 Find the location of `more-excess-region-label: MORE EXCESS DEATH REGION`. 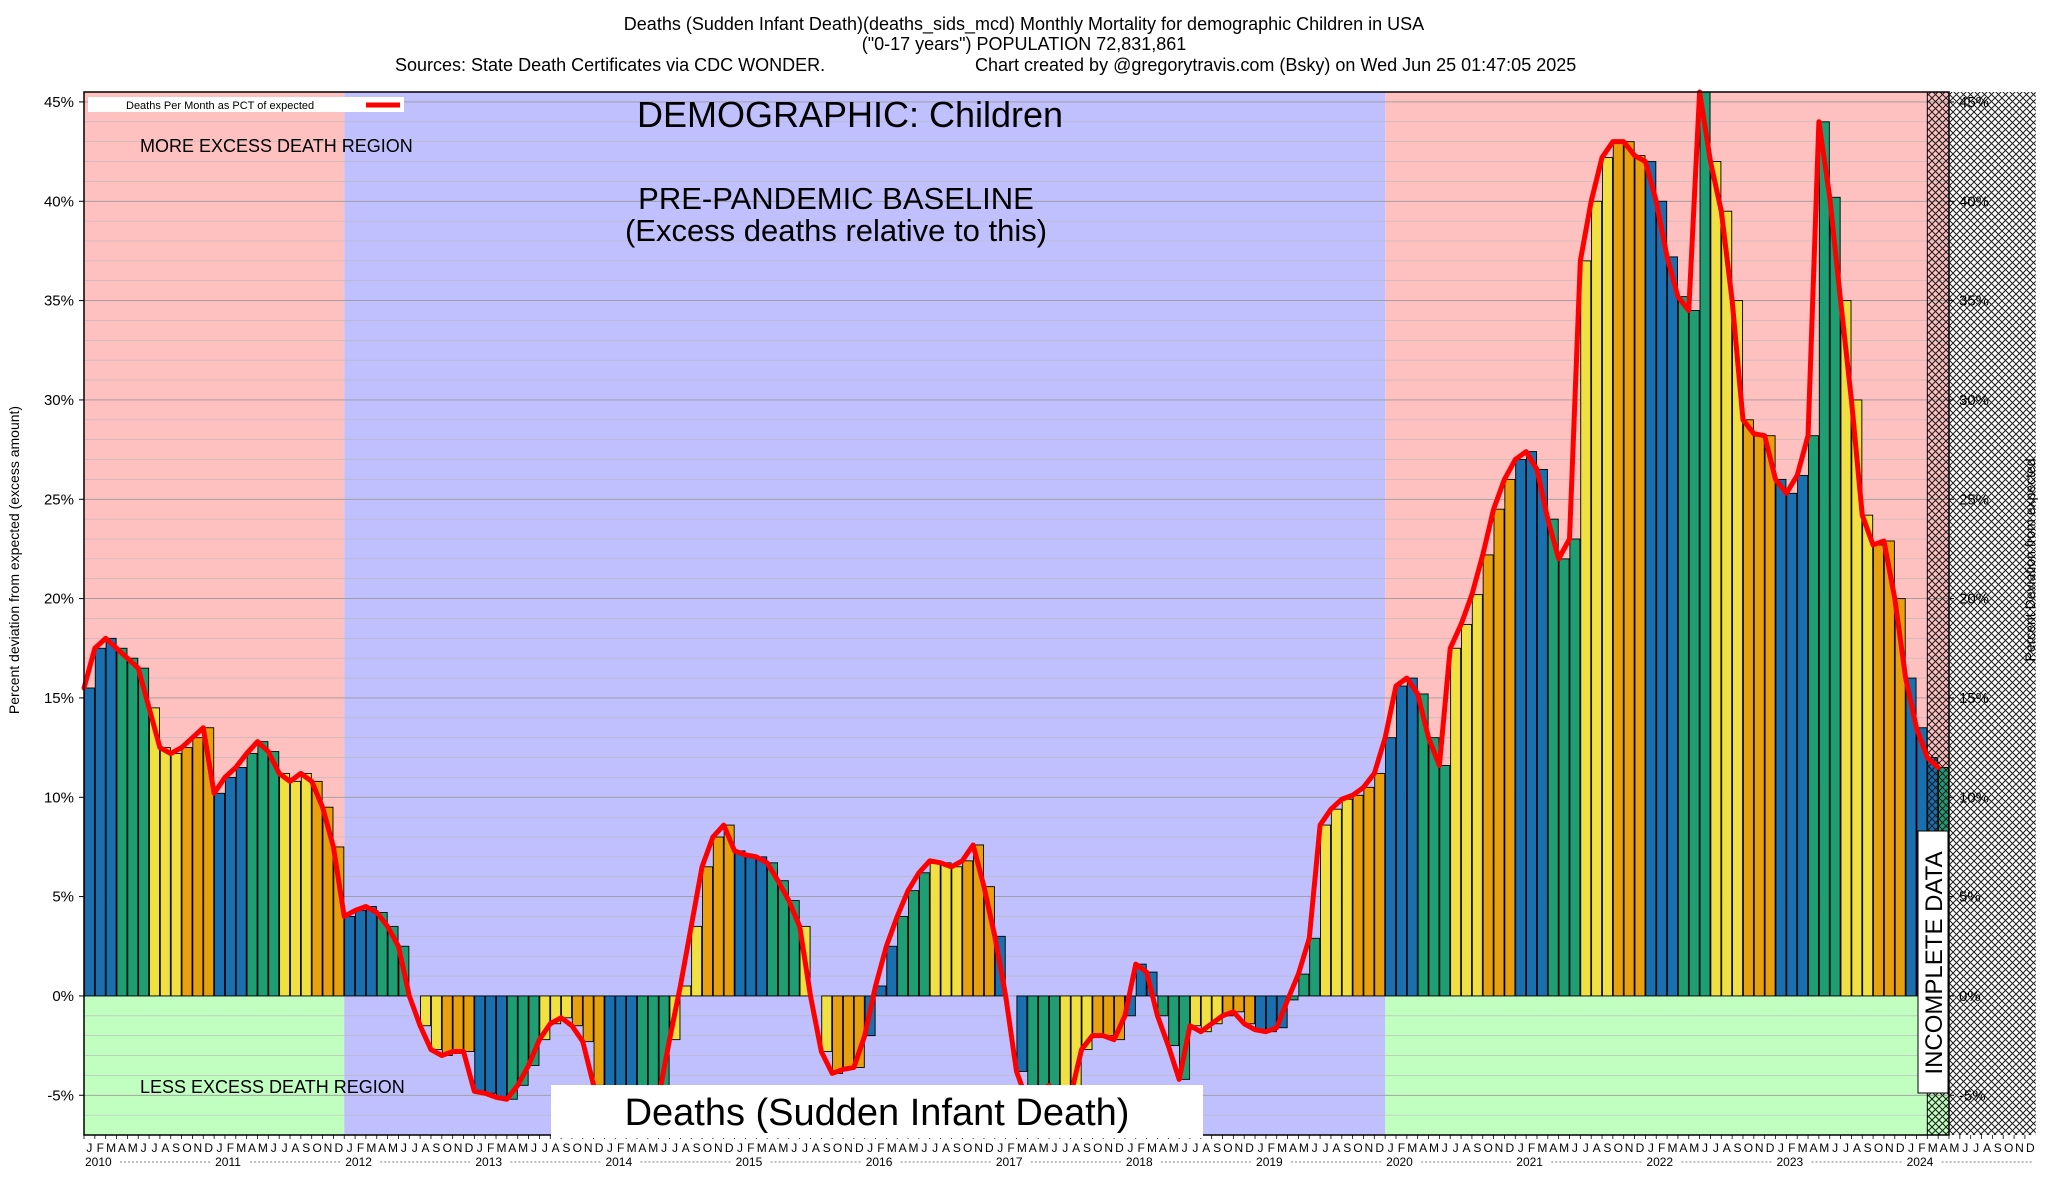

more-excess-region-label: MORE EXCESS DEATH REGION is located at coordinates (276, 146).